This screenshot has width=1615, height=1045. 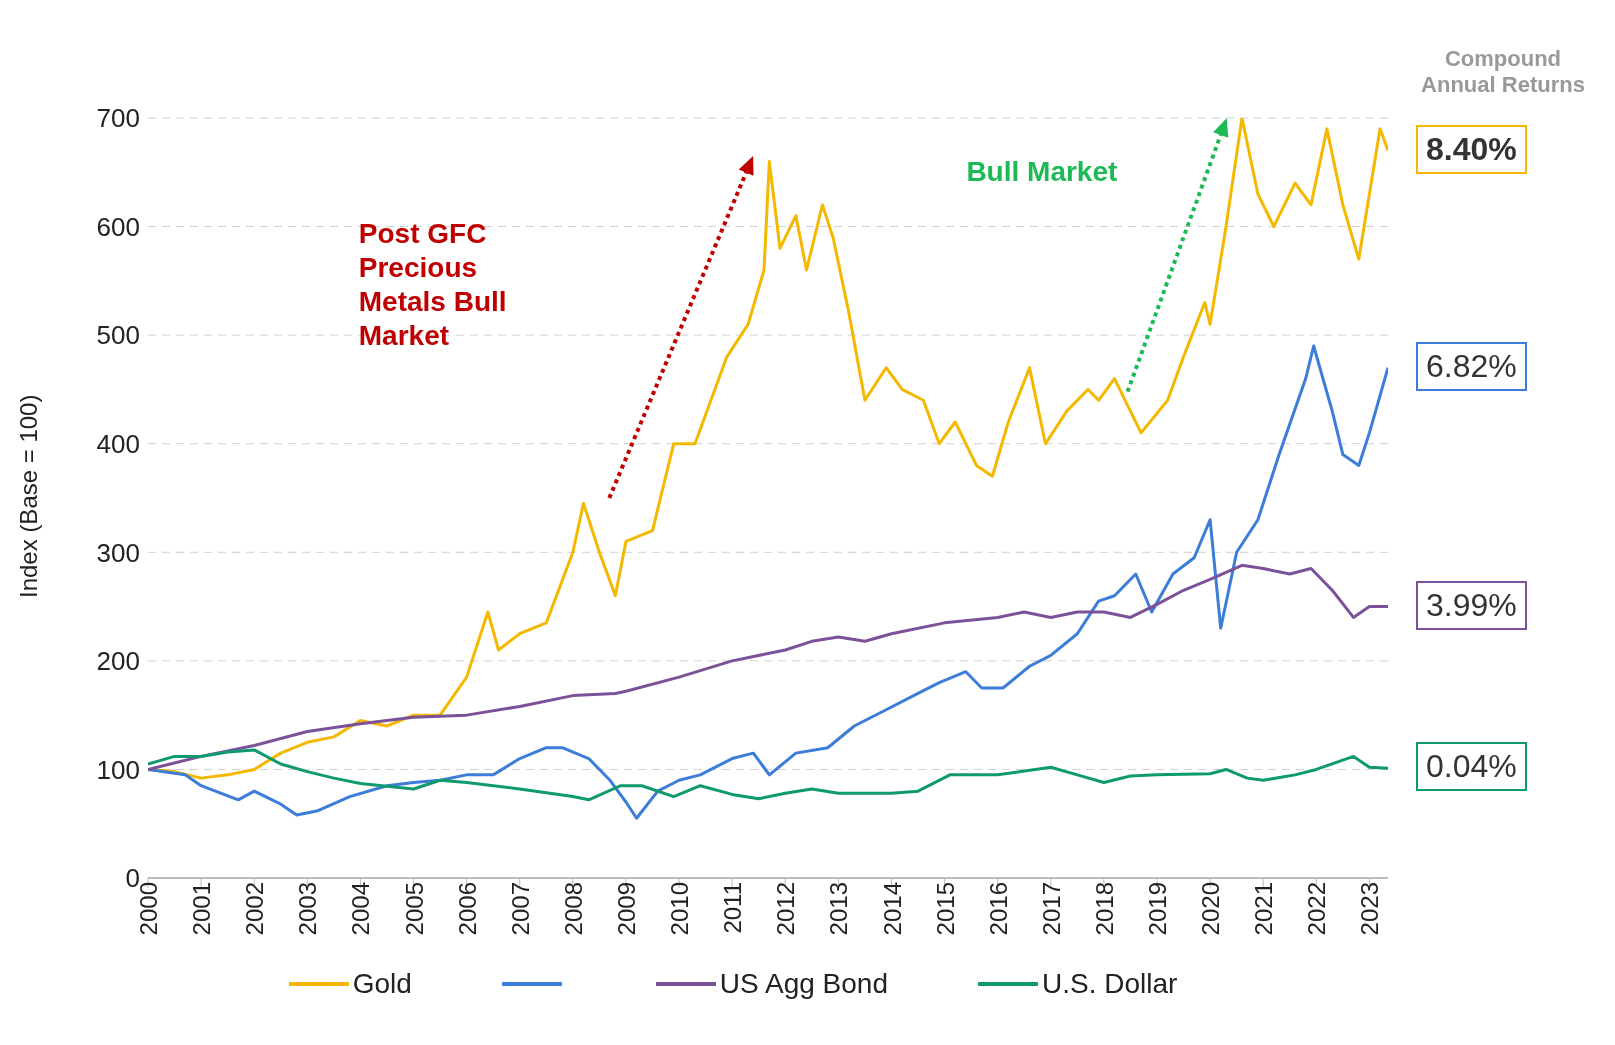 I want to click on y-tick-label: 100, so click(x=118, y=769).